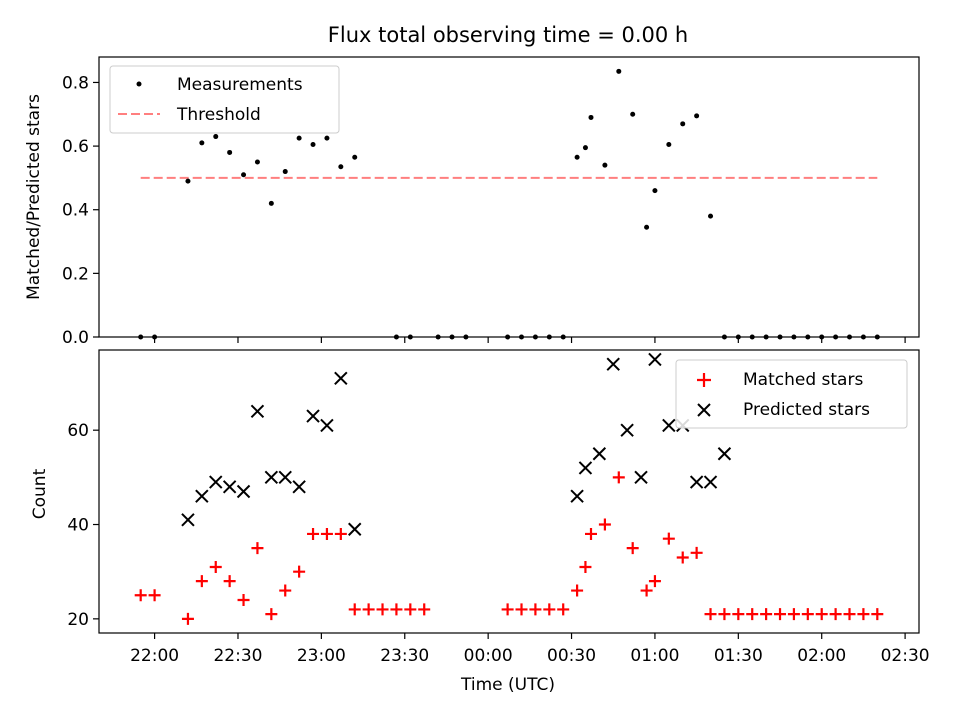  What do you see at coordinates (75, 147) in the screenshot?
I see `top-y-tick-label: 0.6` at bounding box center [75, 147].